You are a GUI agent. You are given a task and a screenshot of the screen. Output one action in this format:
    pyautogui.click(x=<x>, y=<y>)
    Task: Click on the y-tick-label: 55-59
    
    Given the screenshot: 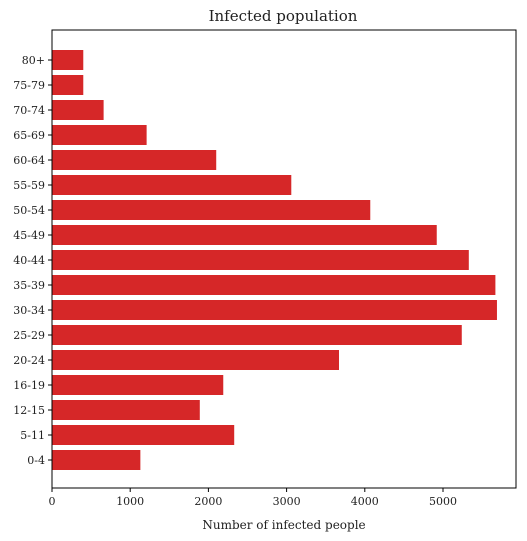 What is the action you would take?
    pyautogui.click(x=29, y=185)
    